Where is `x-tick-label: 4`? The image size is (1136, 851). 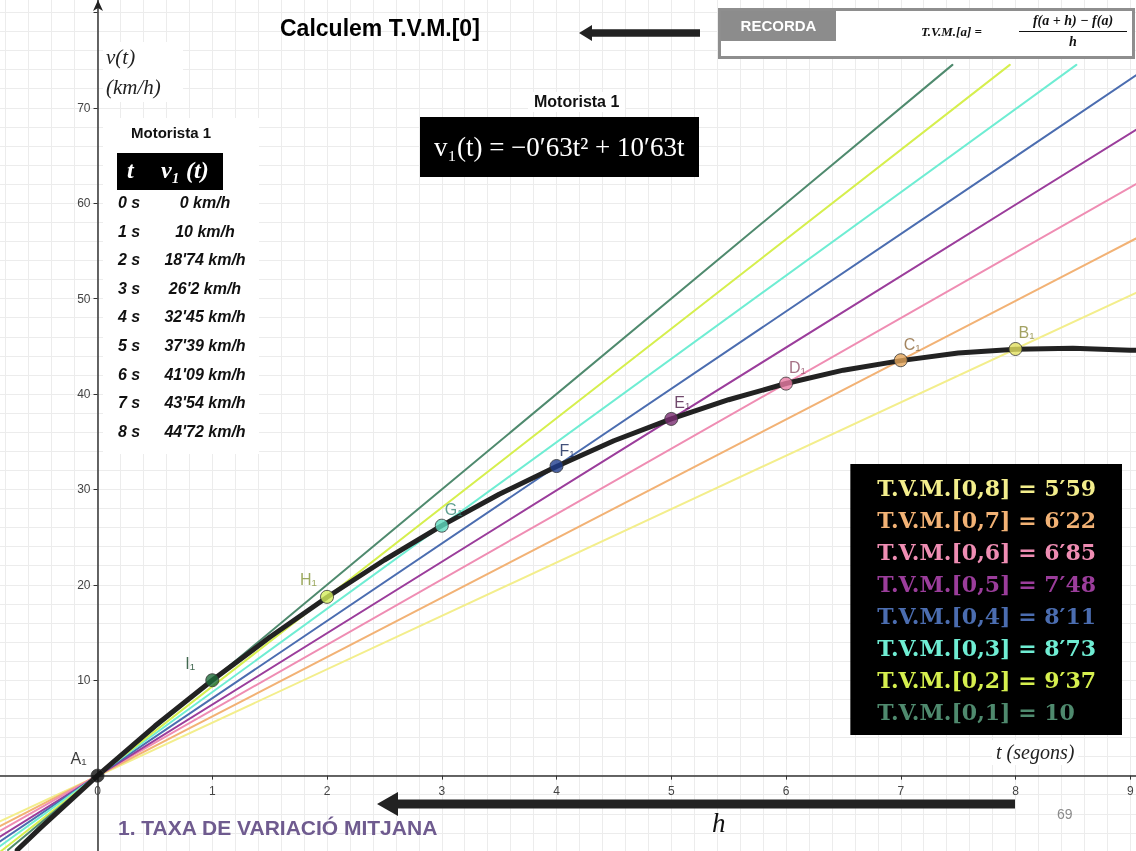
x-tick-label: 4 is located at coordinates (557, 790).